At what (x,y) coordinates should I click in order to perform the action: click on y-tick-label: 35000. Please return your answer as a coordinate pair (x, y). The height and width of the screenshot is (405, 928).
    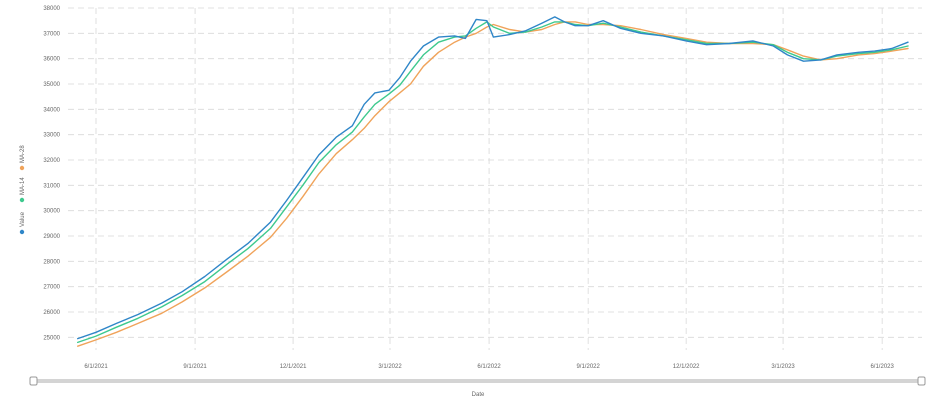
    Looking at the image, I should click on (51, 85).